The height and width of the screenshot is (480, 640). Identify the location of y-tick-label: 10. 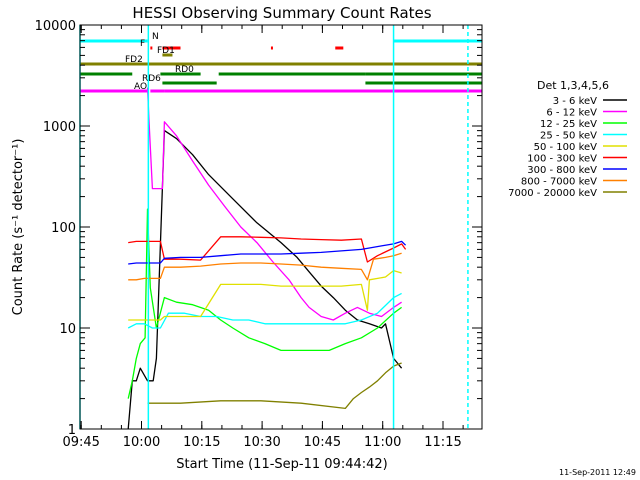
(67, 329).